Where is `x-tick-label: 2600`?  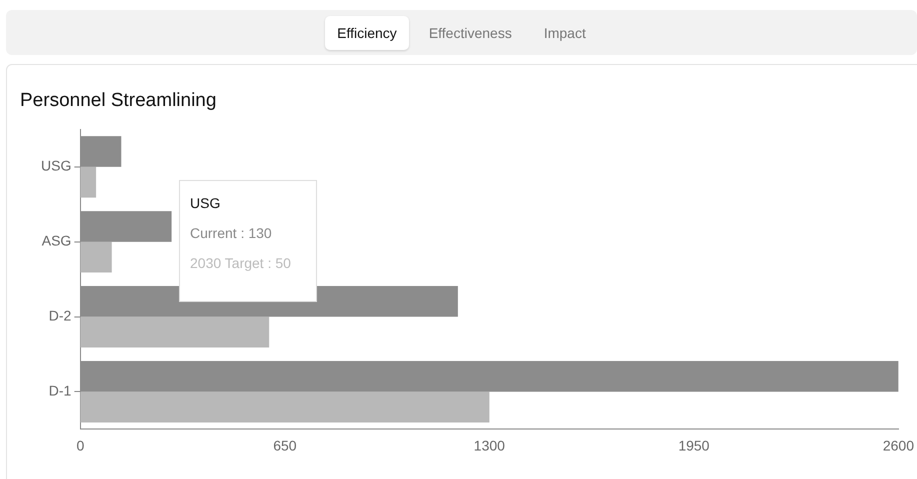 x-tick-label: 2600 is located at coordinates (898, 445).